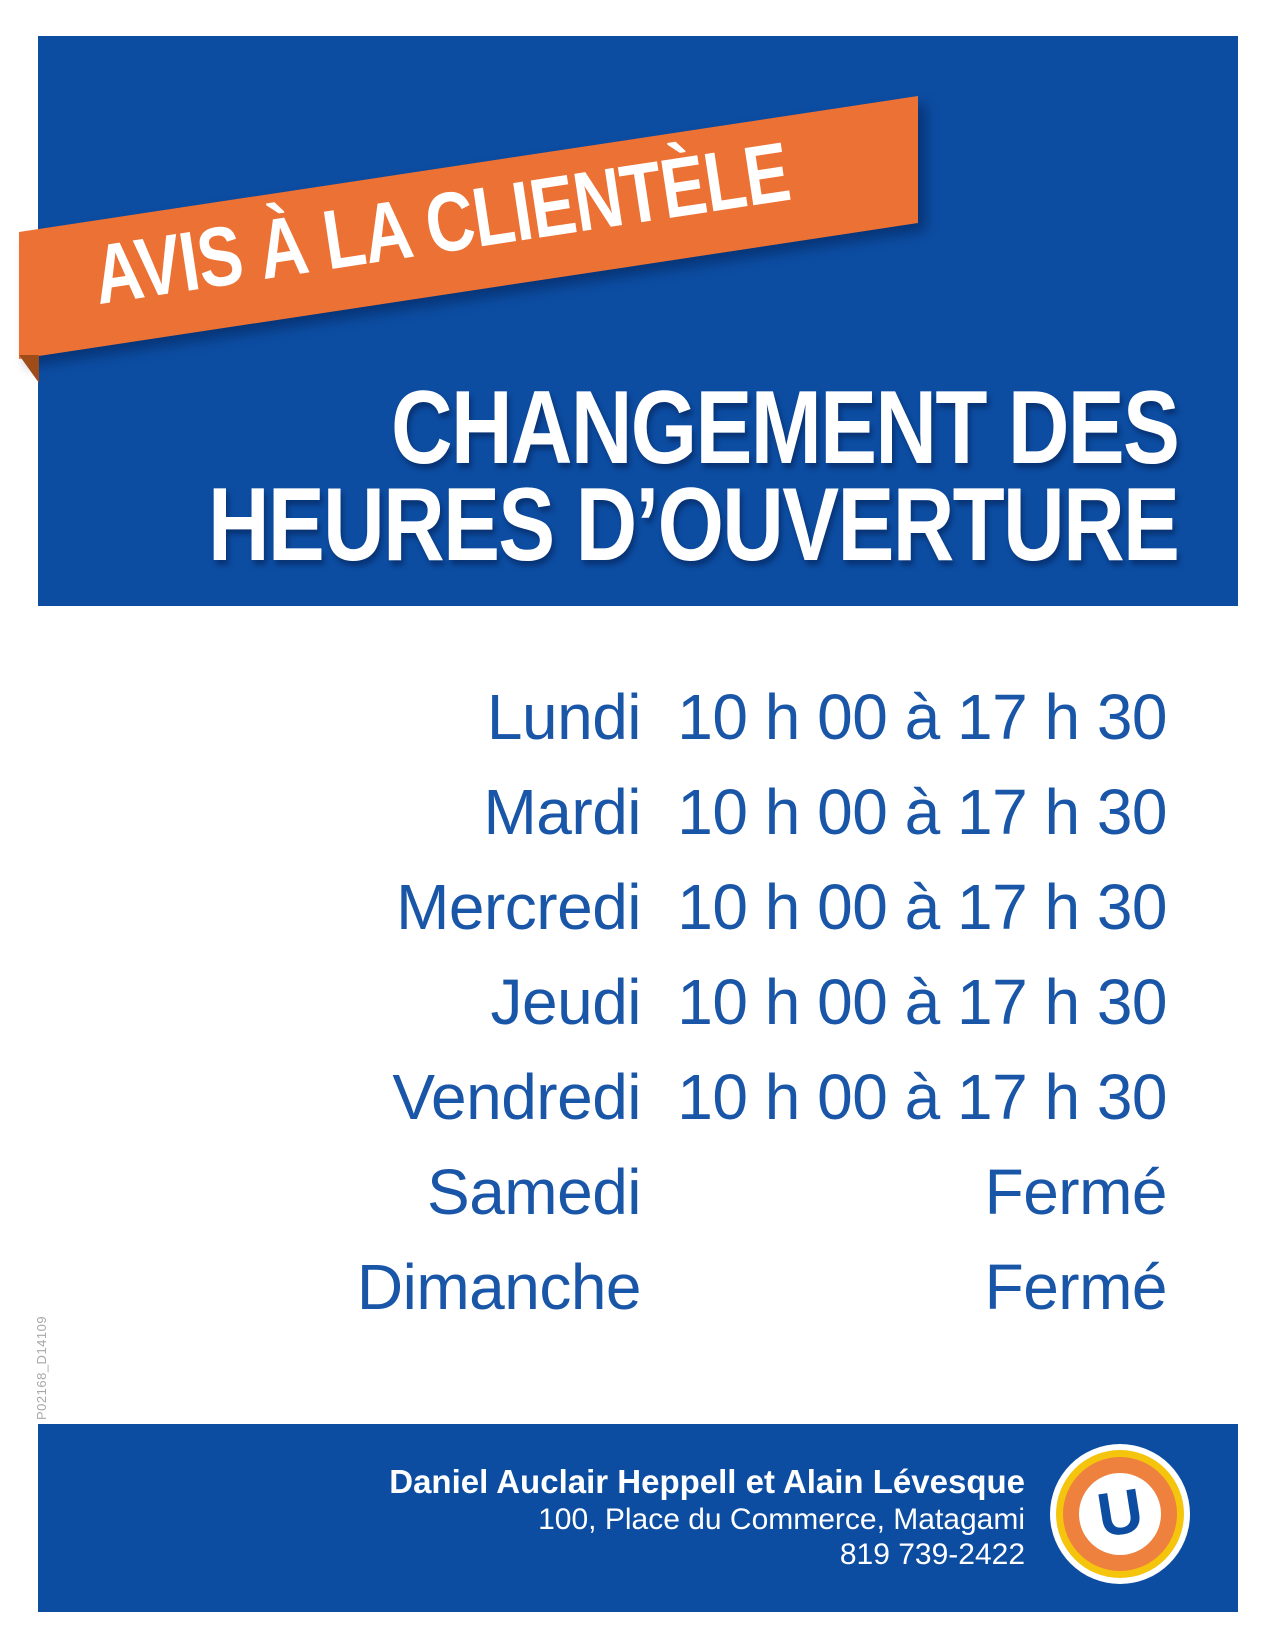  What do you see at coordinates (534, 1192) in the screenshot?
I see `schedule-day: Samedi` at bounding box center [534, 1192].